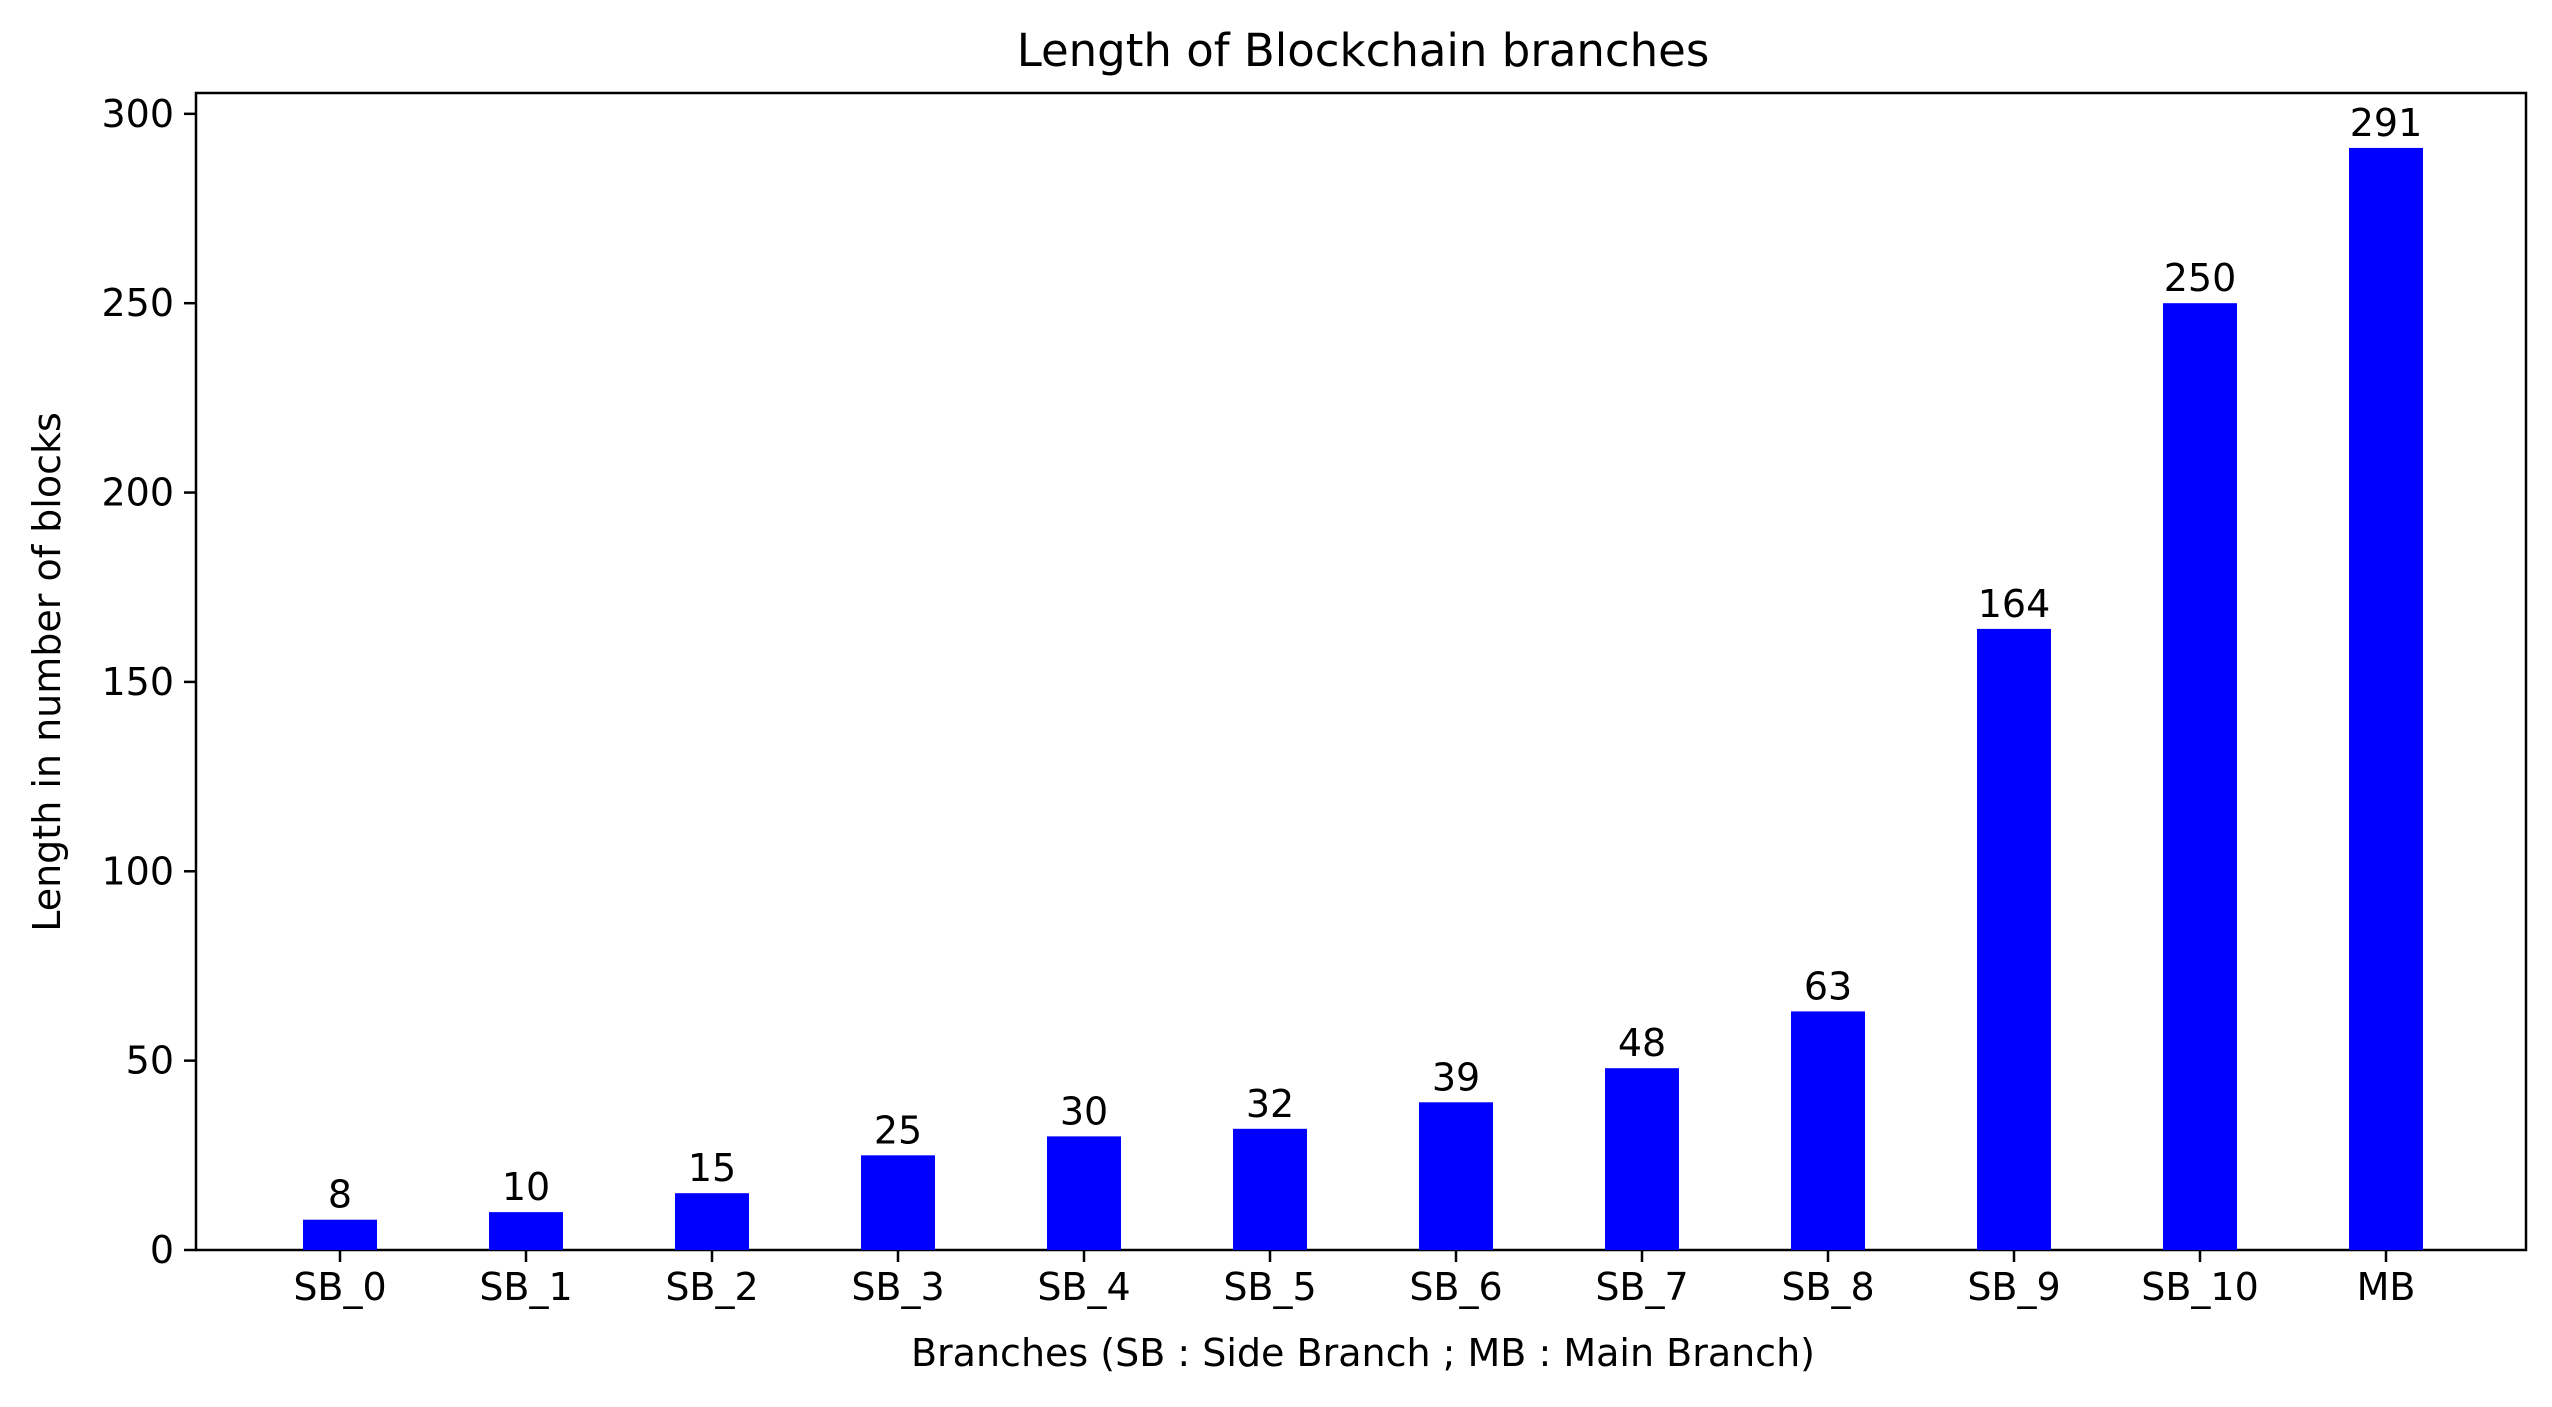  What do you see at coordinates (2386, 123) in the screenshot?
I see `data-label: 291` at bounding box center [2386, 123].